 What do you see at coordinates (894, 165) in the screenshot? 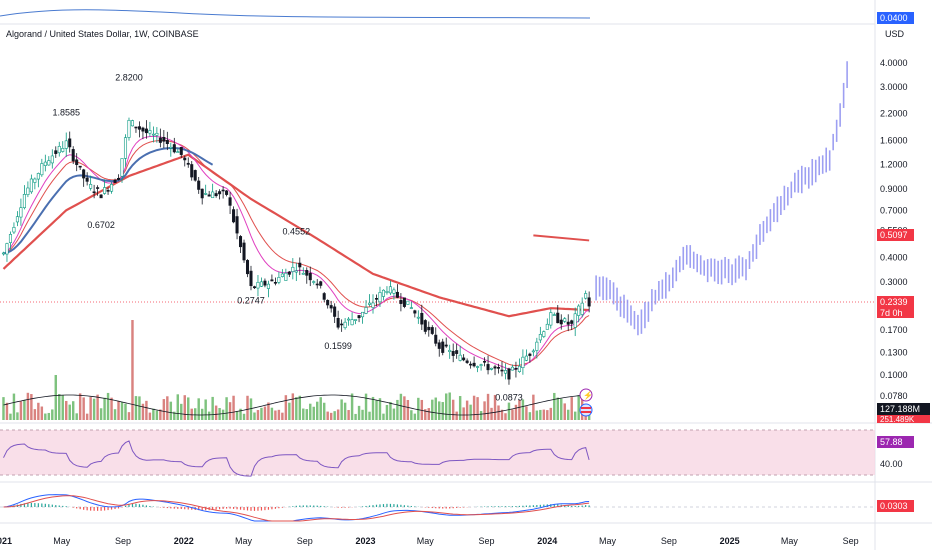
I see `price-tick-label: 1.2000` at bounding box center [894, 165].